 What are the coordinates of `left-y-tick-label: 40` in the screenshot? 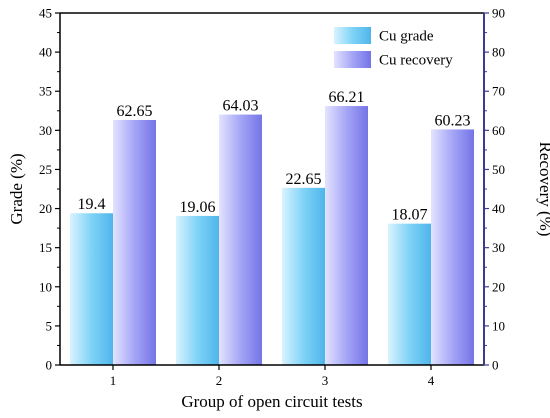 It's located at (45, 52).